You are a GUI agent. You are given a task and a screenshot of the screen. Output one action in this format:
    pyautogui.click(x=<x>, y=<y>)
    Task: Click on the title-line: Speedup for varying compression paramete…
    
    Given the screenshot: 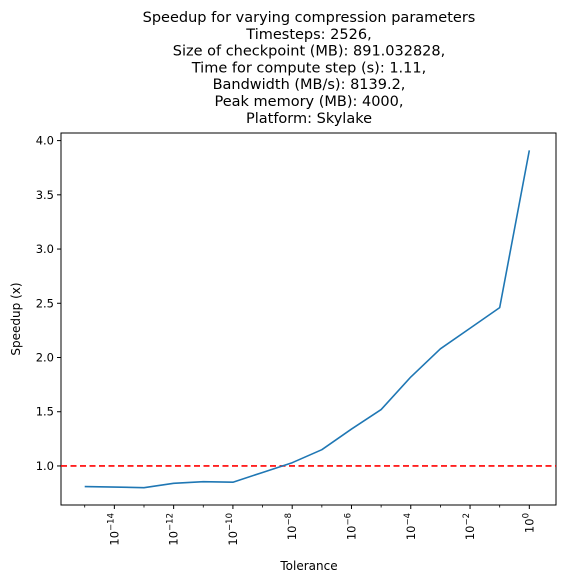 What is the action you would take?
    pyautogui.click(x=309, y=18)
    